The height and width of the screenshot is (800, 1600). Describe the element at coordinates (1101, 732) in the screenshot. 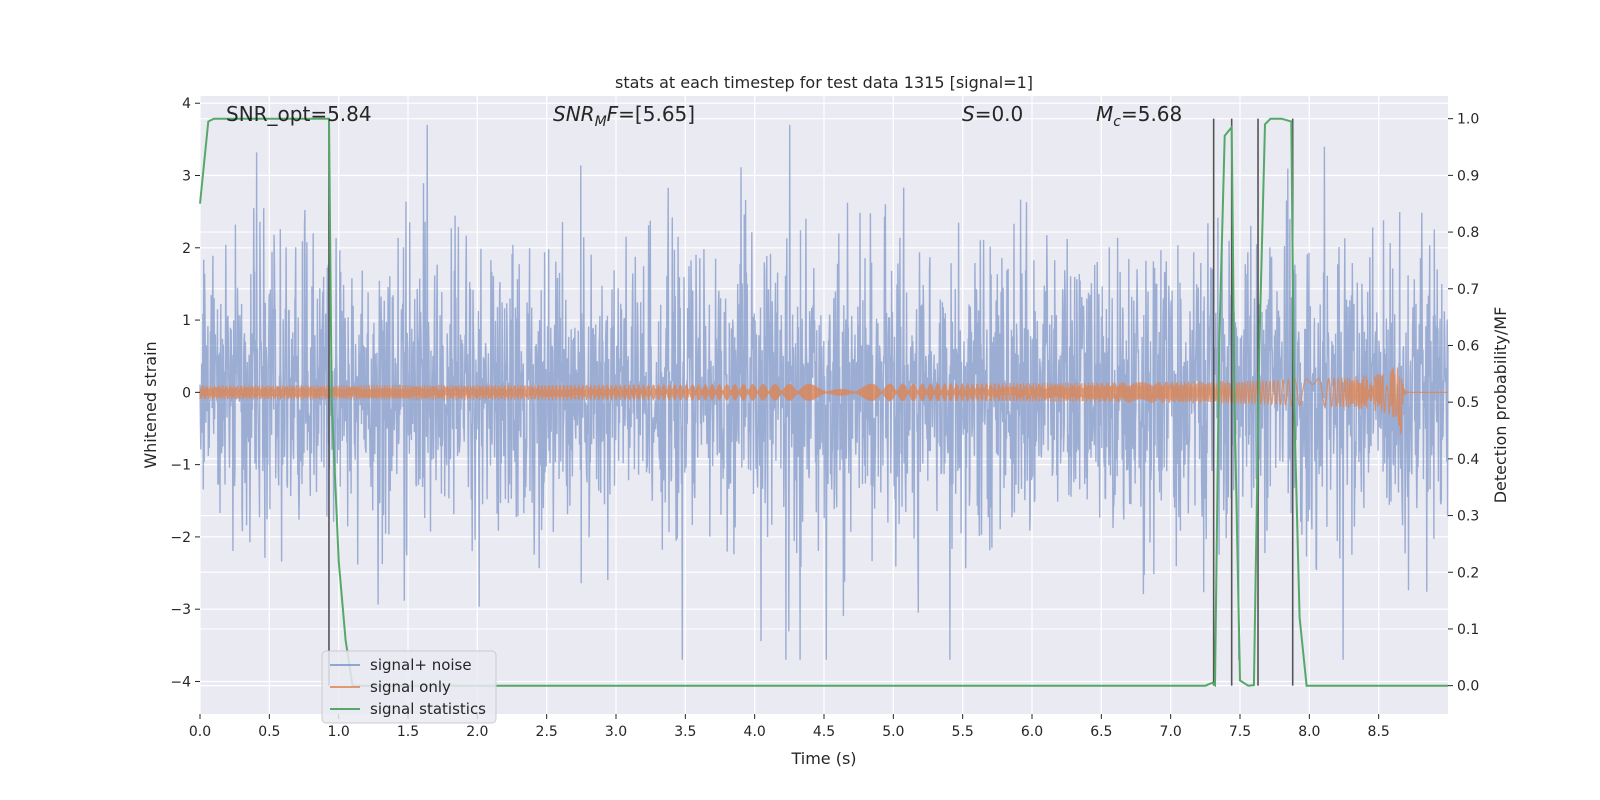

I see `x-tick-label: 6.5` at that location.